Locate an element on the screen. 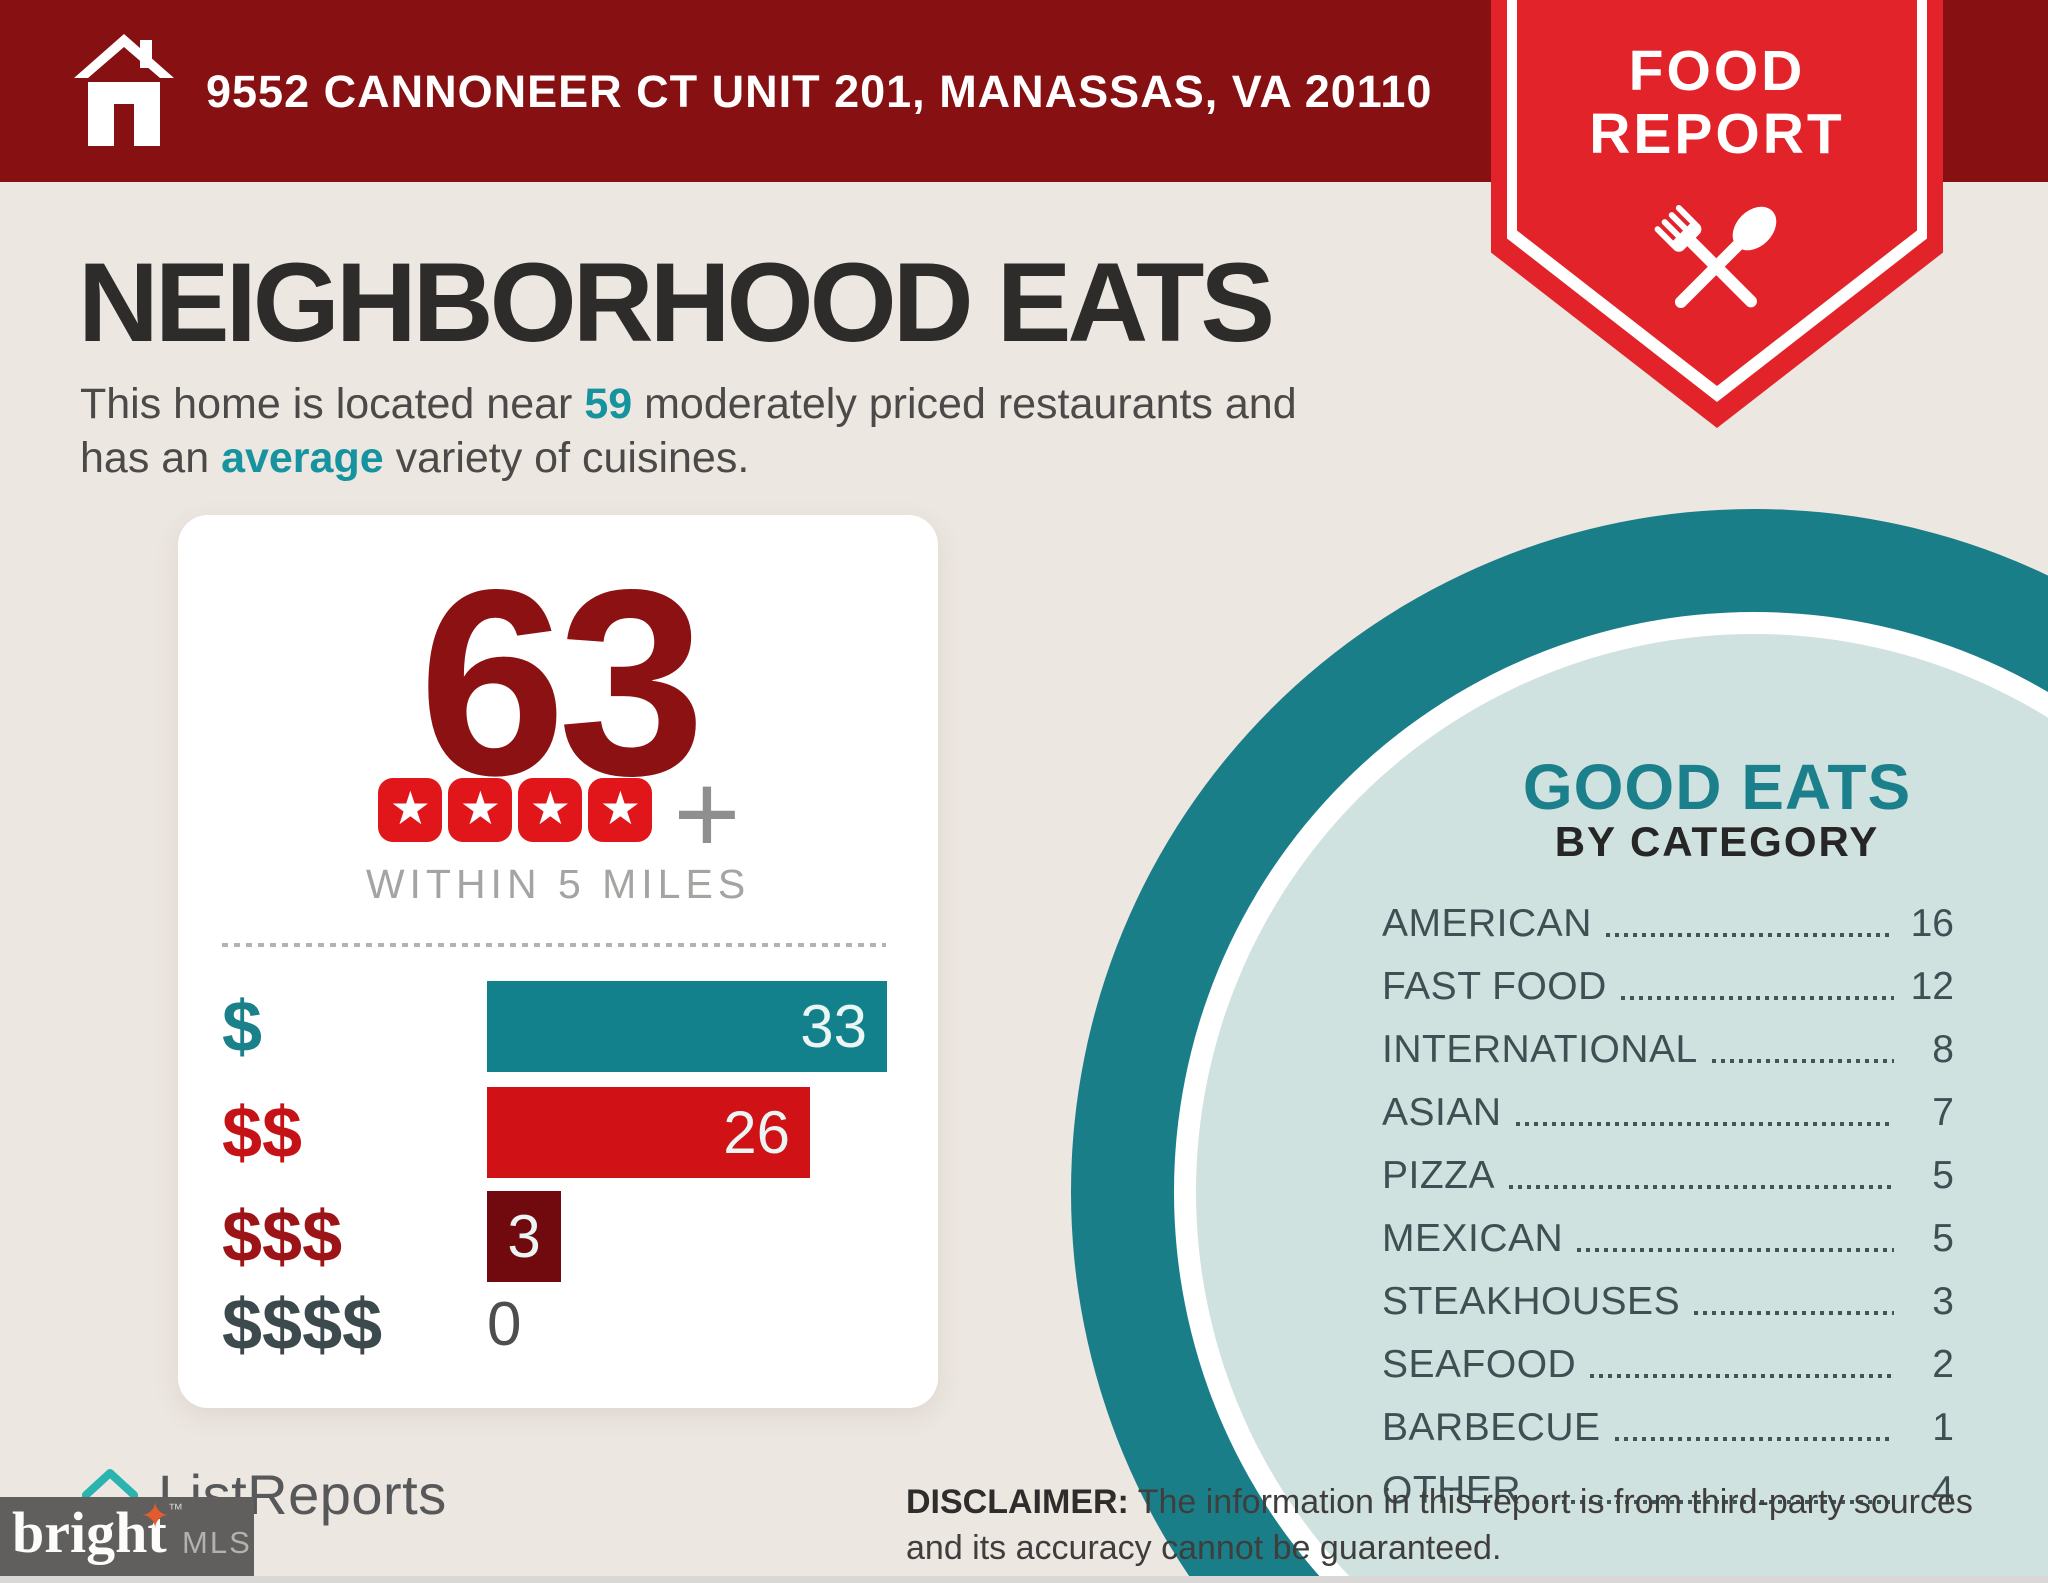  price-row-1-dollar: $ 33 is located at coordinates (559, 1026).